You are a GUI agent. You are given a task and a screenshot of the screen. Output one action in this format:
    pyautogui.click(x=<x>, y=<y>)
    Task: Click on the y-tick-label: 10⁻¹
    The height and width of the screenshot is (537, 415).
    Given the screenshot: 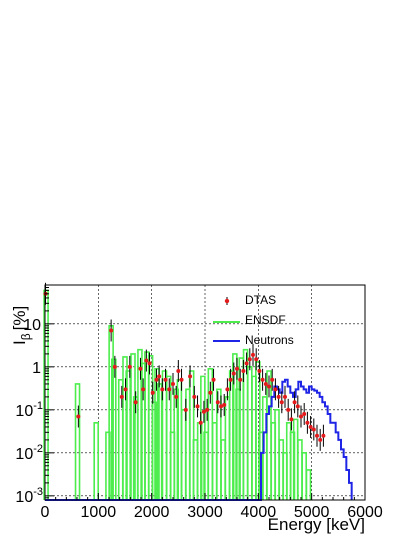 What is the action you would take?
    pyautogui.click(x=29, y=410)
    